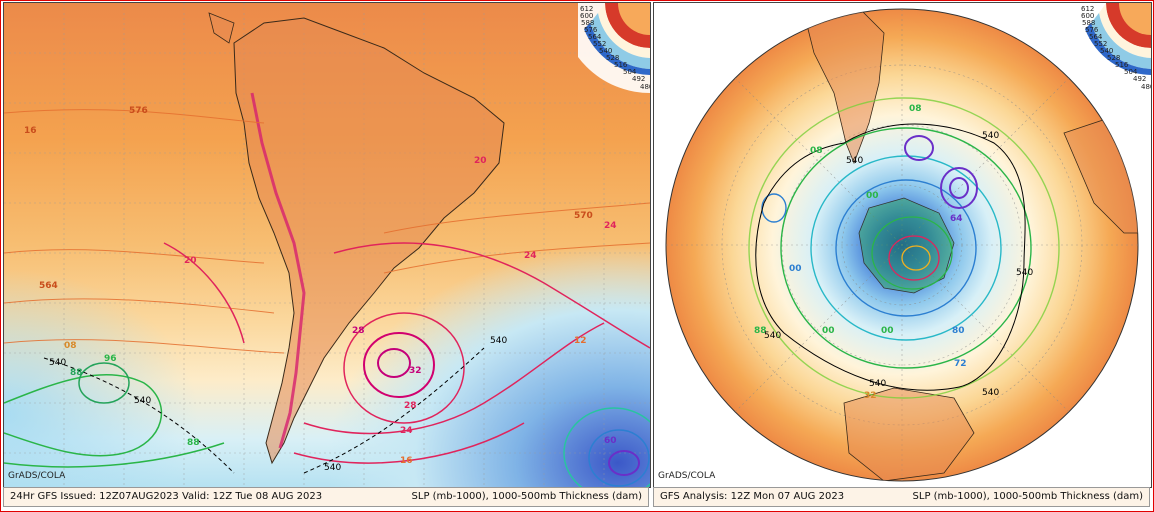 The image size is (1154, 512). What do you see at coordinates (960, 364) in the screenshot?
I see `slp-label: 72` at bounding box center [960, 364].